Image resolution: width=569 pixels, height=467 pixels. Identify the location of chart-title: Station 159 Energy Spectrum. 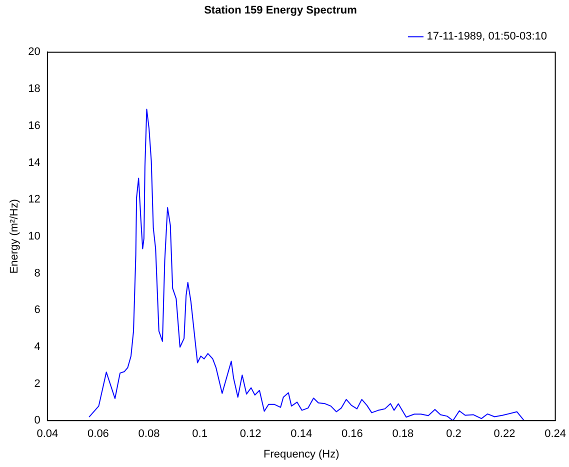
(281, 10).